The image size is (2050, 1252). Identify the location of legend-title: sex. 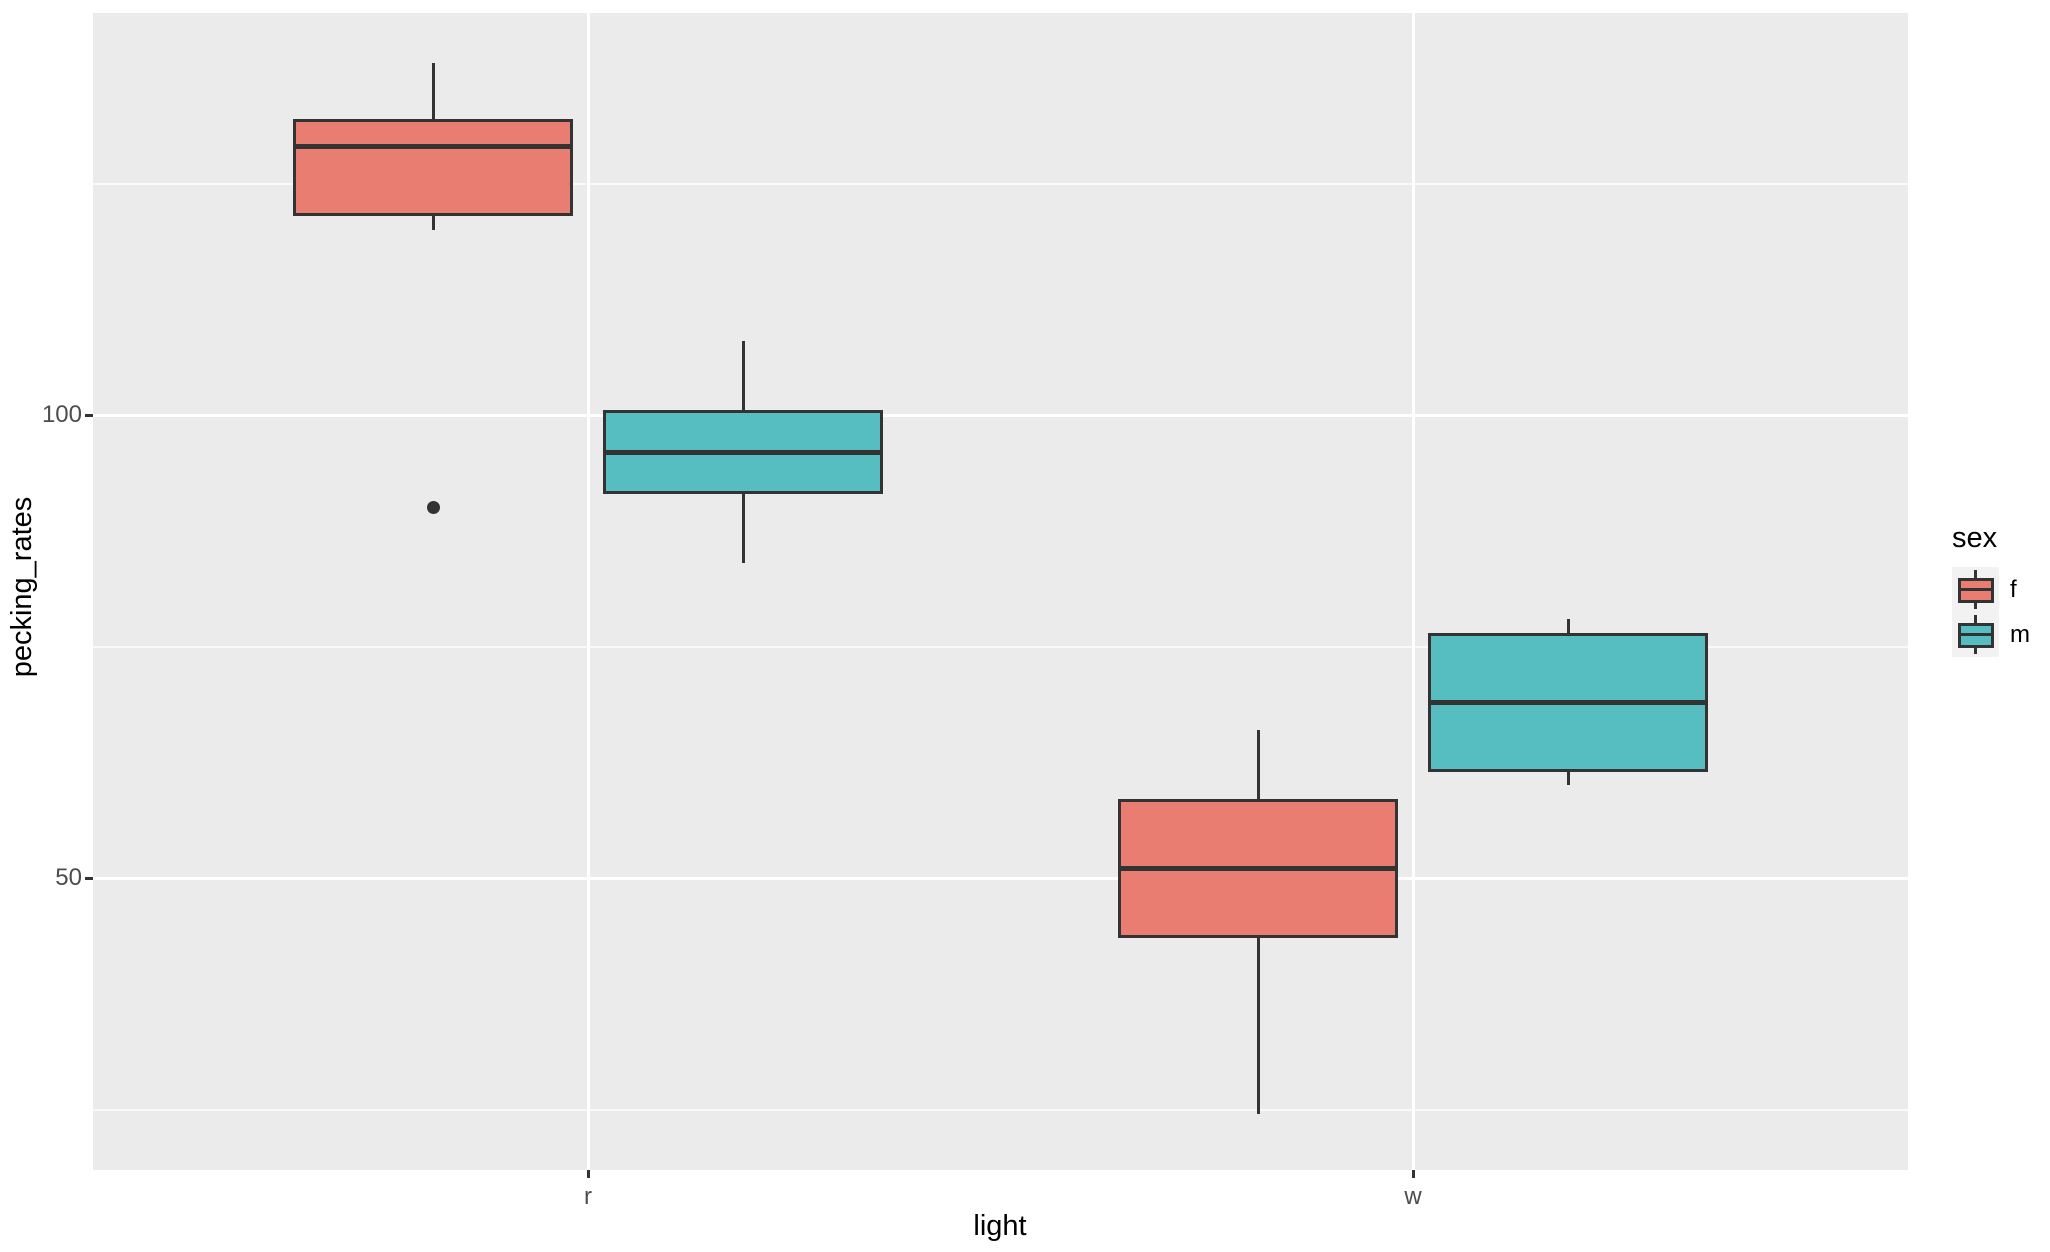
(1975, 538).